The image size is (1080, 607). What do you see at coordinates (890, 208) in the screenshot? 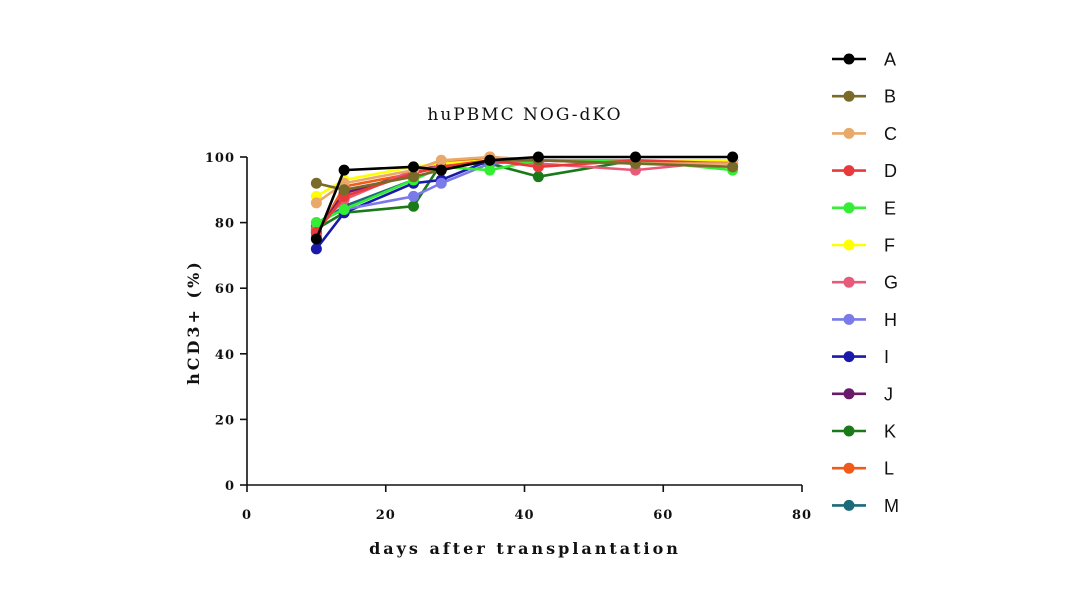
I see `legend-label: E` at bounding box center [890, 208].